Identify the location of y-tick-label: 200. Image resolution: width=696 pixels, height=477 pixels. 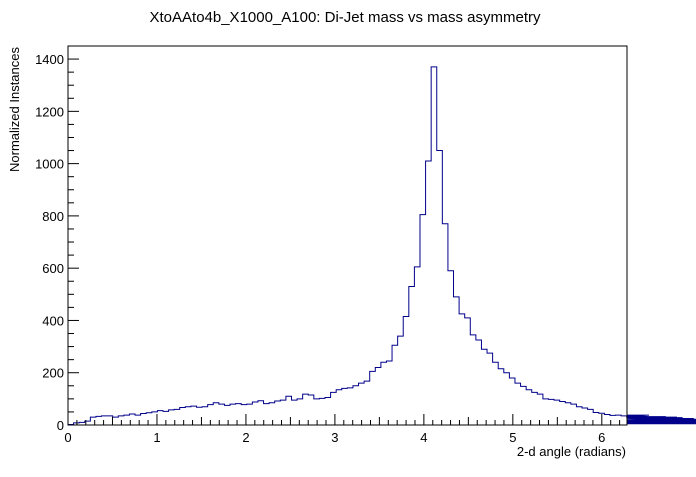
(53, 373).